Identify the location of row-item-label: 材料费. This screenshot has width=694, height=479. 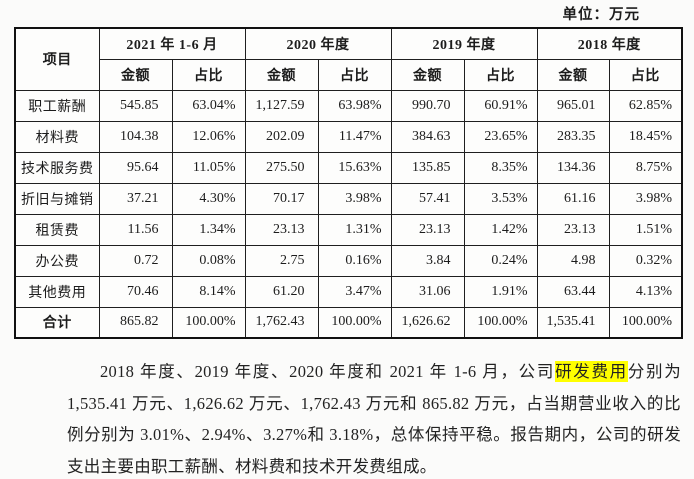
(57, 136).